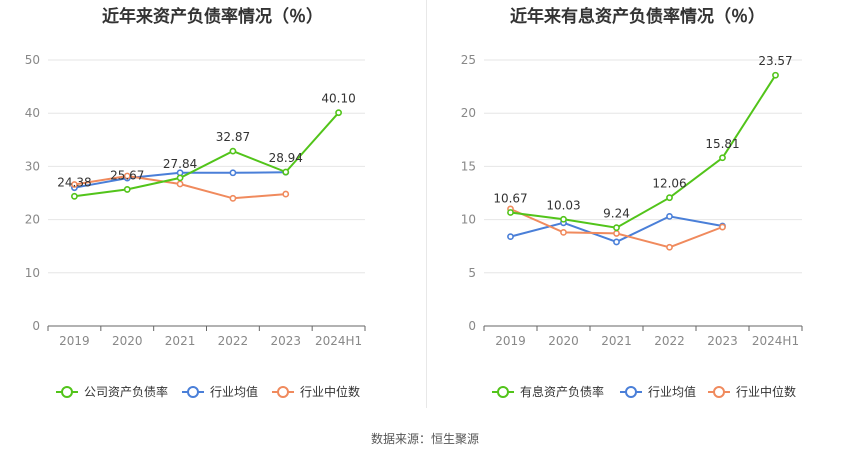 This screenshot has width=850, height=459. I want to click on data-label: 32.87, so click(233, 137).